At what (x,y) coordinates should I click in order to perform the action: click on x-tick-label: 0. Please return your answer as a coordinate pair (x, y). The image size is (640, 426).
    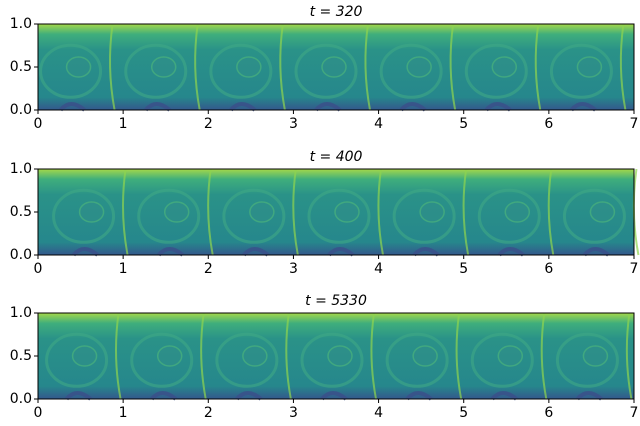
    Looking at the image, I should click on (38, 269).